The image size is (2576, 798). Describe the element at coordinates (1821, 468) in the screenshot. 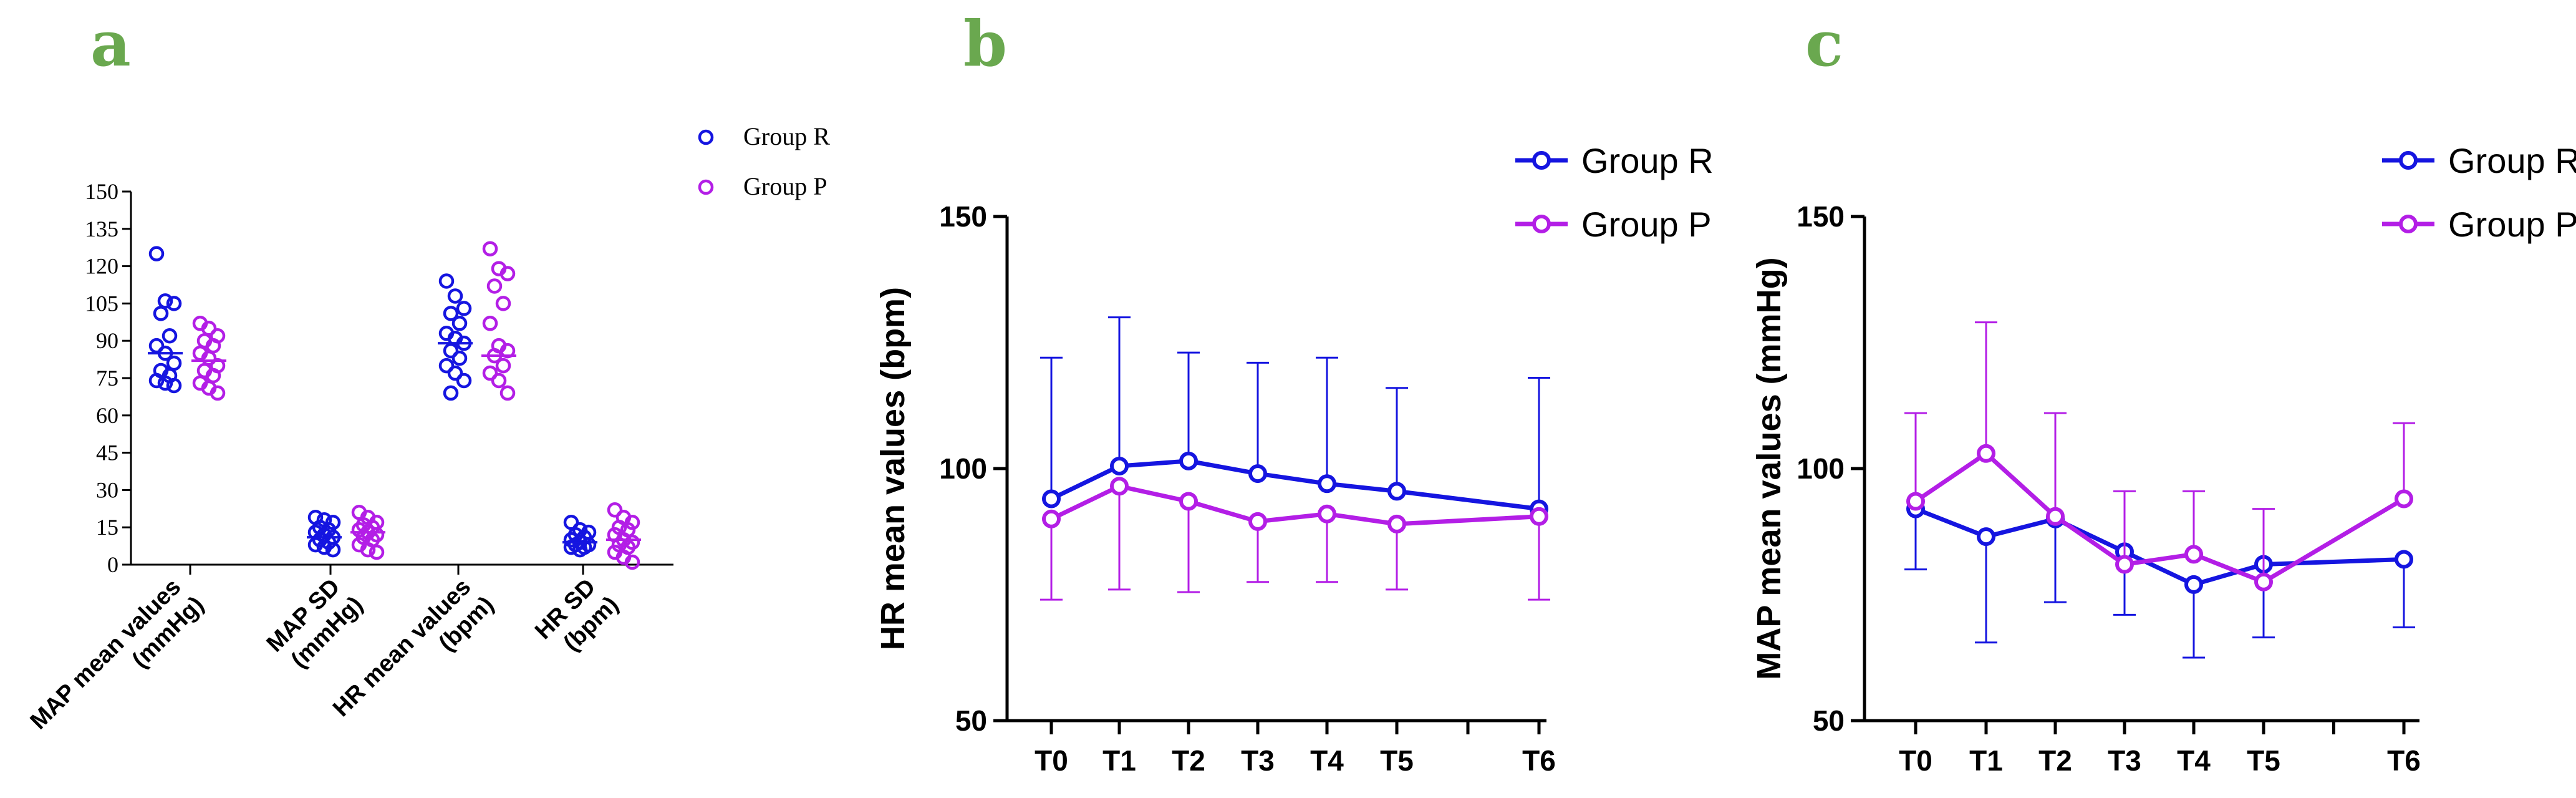

I see `y-tick-label-c: 100` at that location.